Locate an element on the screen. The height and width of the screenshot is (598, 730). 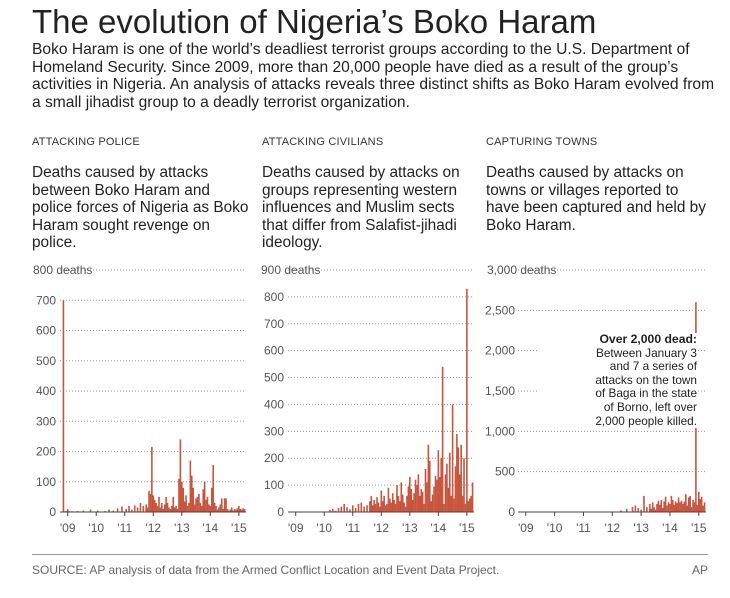
annotation-line: of Baga in the state is located at coordinates (618, 394).